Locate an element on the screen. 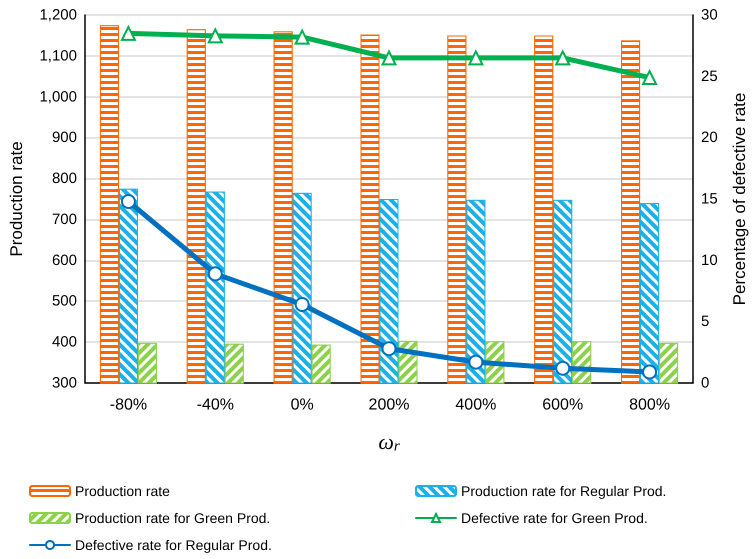  legend-label: Defective rate for Green Prod. is located at coordinates (554, 518).